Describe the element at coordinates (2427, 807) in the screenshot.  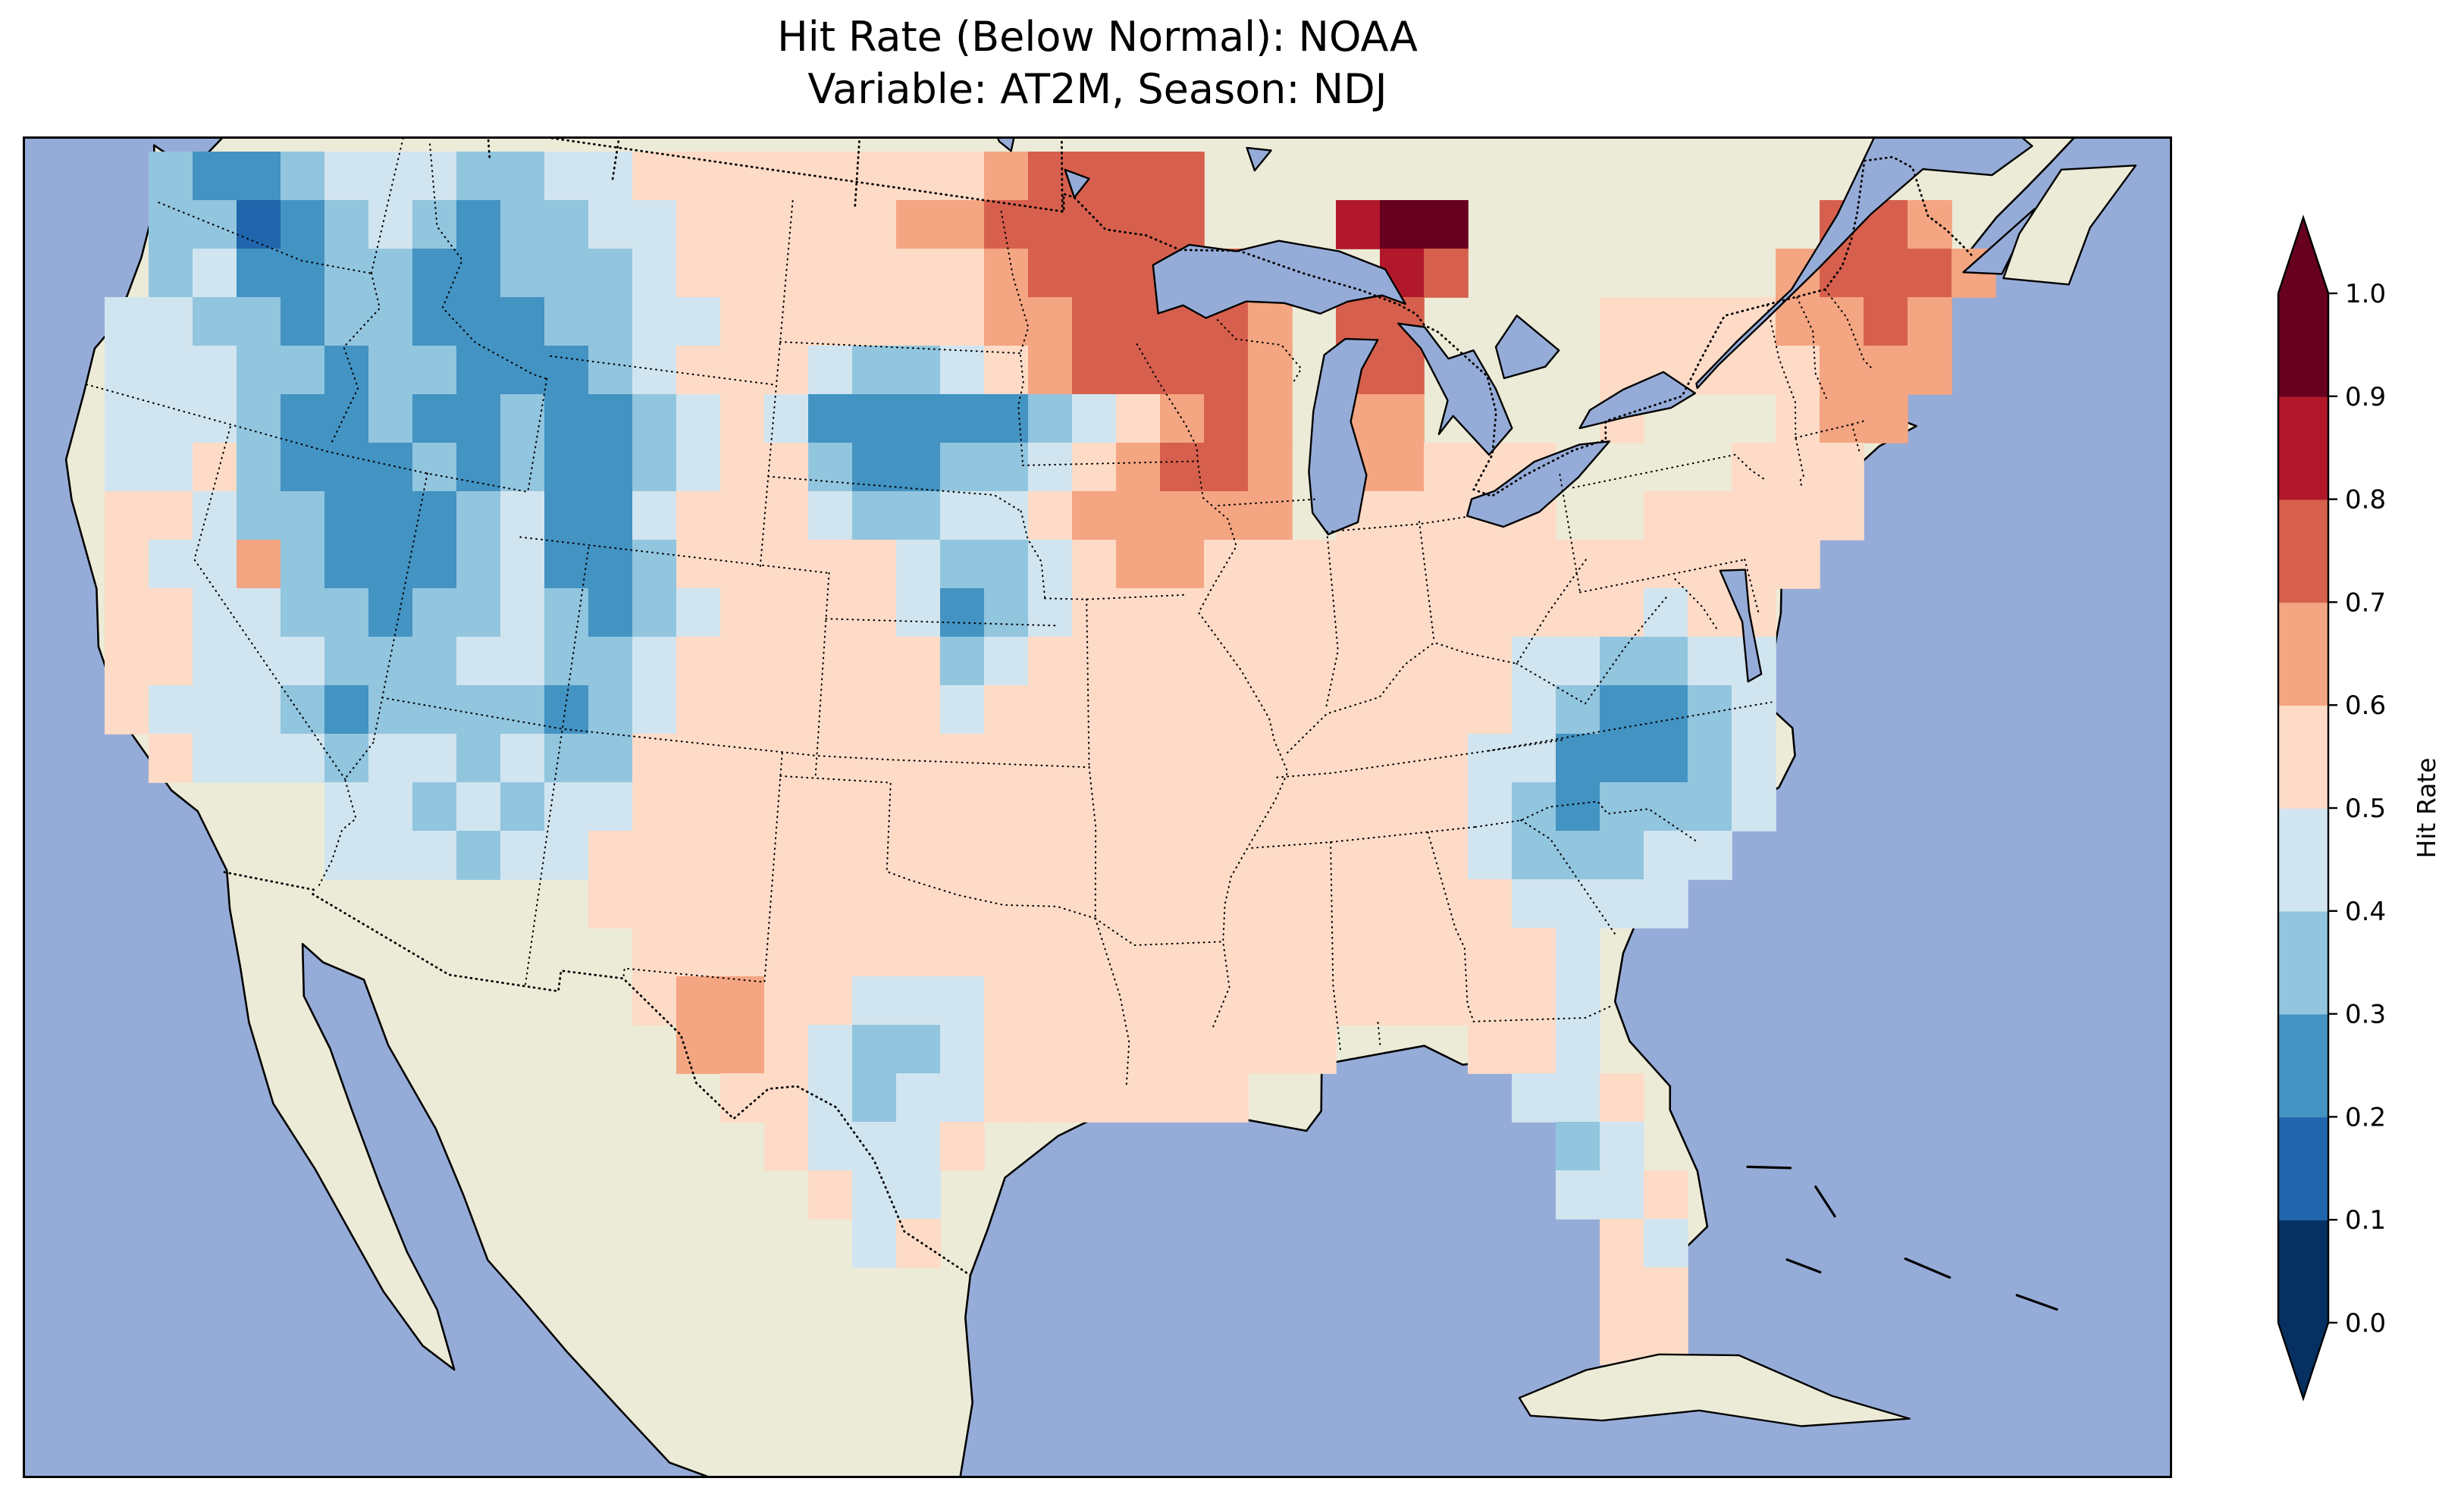
I see `colorbar-axis-label: Hit Rate` at that location.